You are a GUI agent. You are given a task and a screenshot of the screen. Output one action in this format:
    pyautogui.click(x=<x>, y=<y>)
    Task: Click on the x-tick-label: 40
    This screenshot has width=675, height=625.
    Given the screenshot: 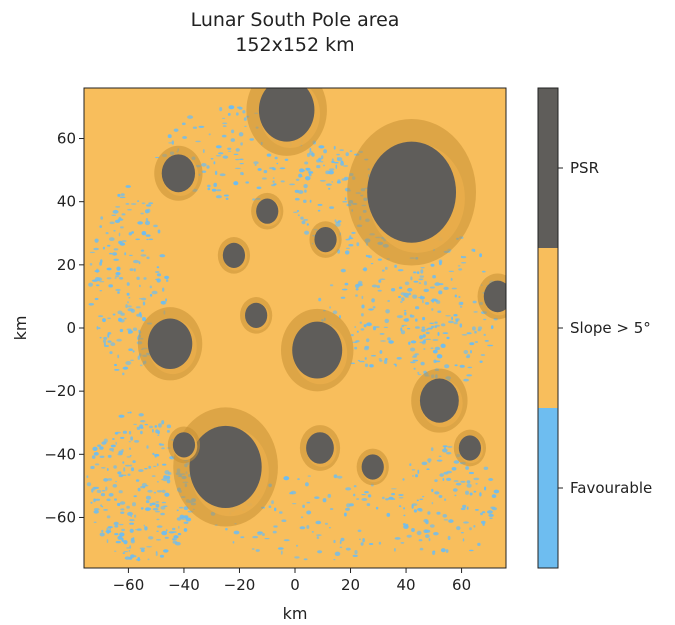 What is the action you would take?
    pyautogui.click(x=406, y=585)
    